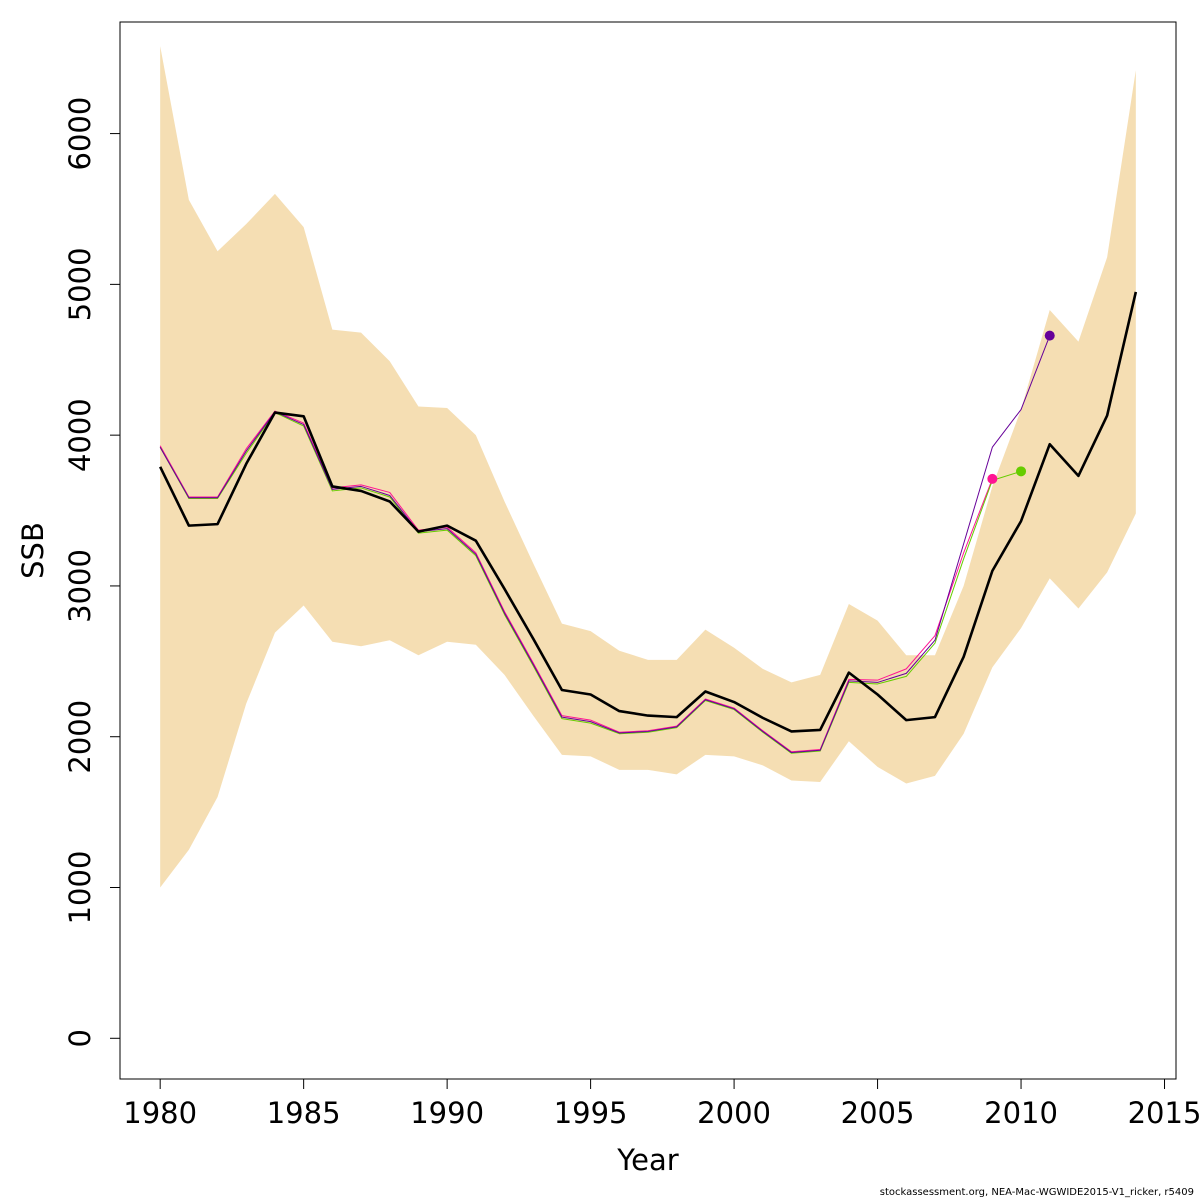  I want to click on y-tick-label: 5000, so click(80, 284).